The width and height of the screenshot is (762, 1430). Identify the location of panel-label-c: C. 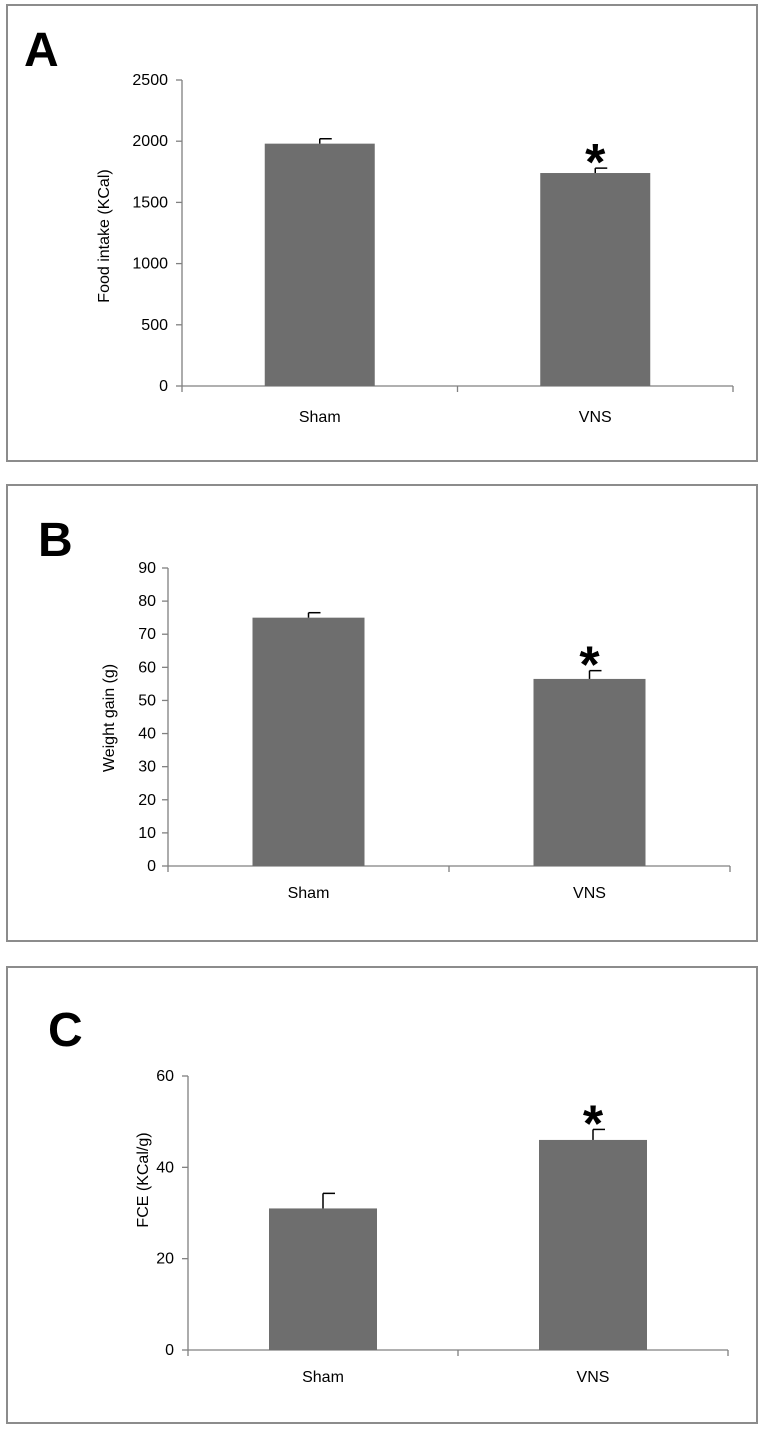
(65, 1030).